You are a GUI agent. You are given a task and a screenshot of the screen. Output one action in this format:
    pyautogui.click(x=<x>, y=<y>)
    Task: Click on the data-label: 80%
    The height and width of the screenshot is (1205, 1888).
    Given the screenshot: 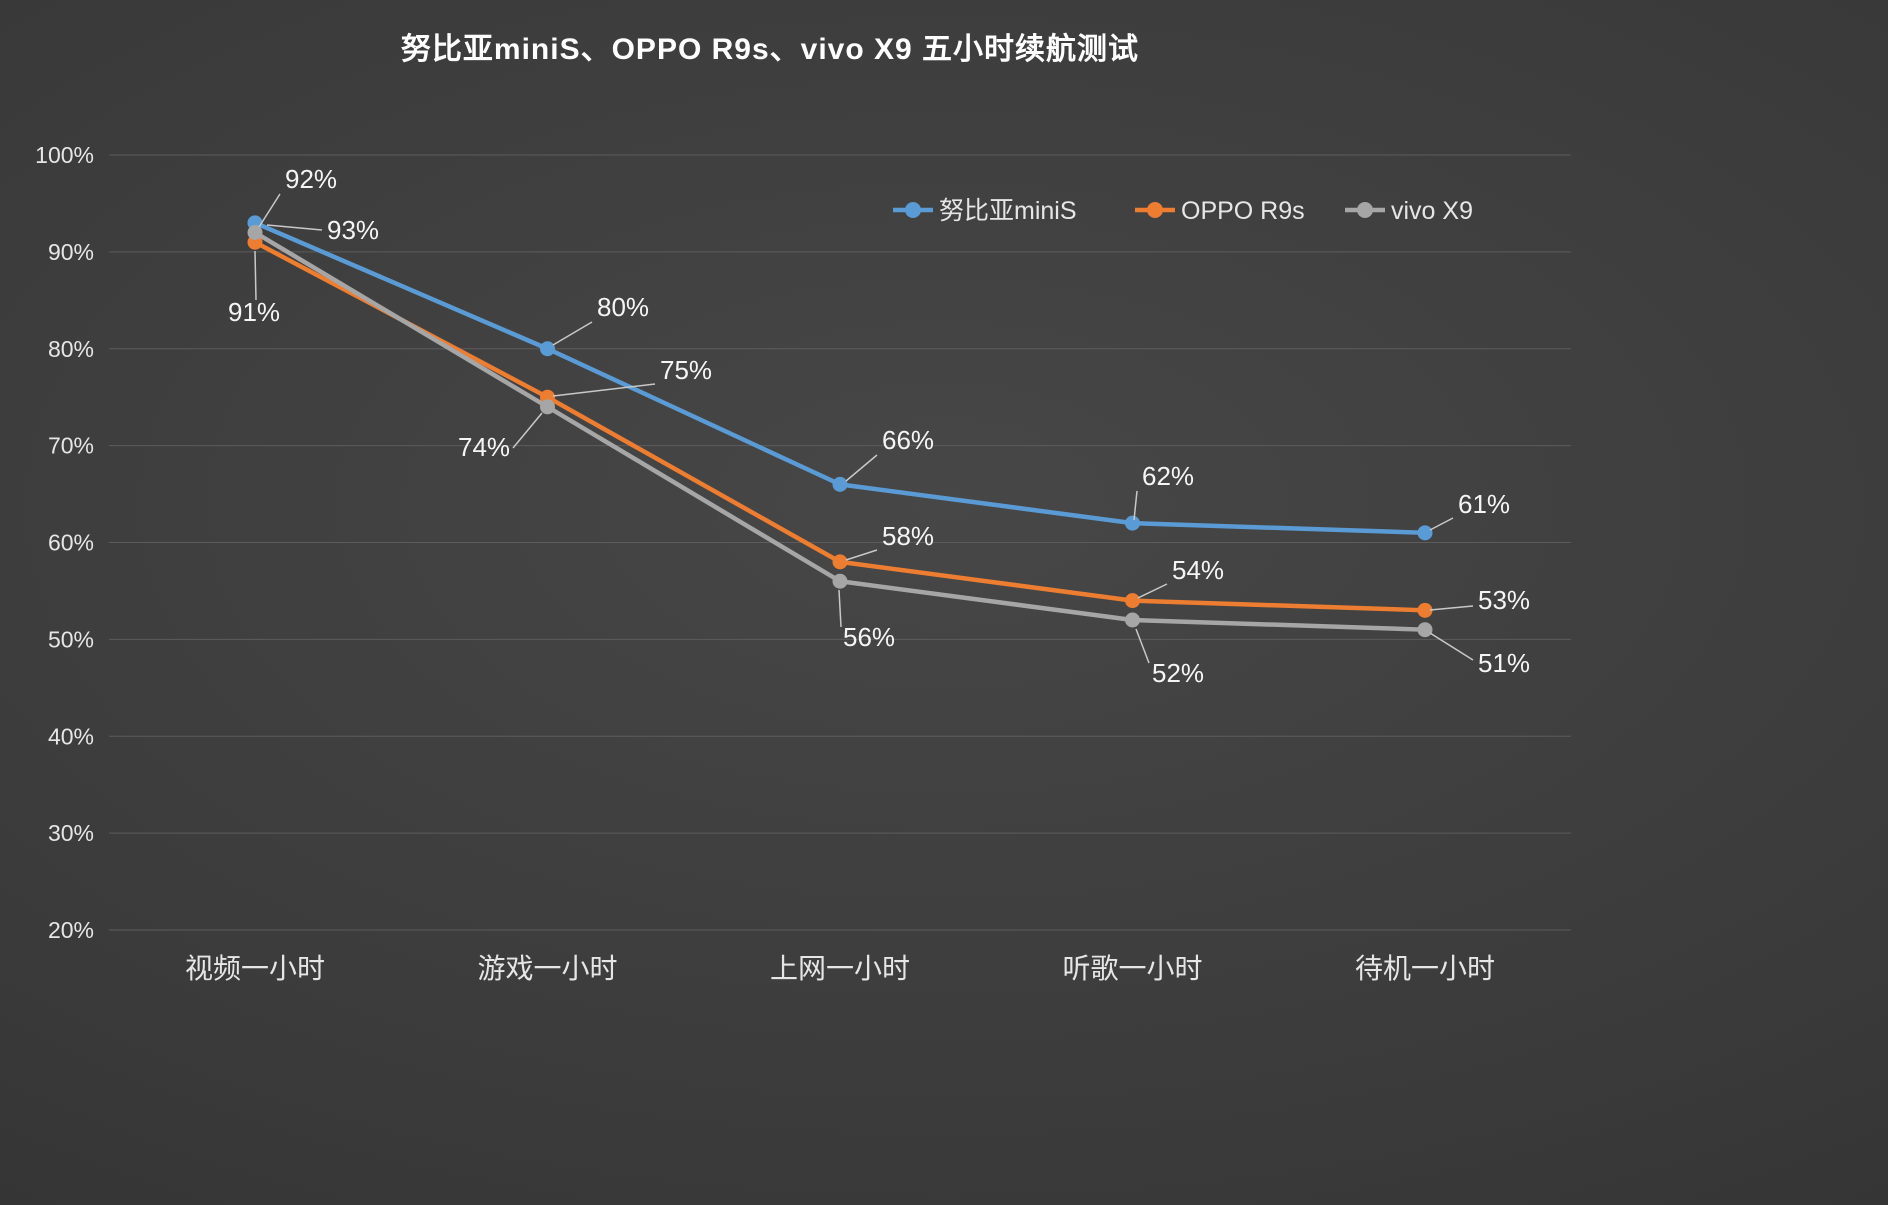 What is the action you would take?
    pyautogui.click(x=623, y=307)
    